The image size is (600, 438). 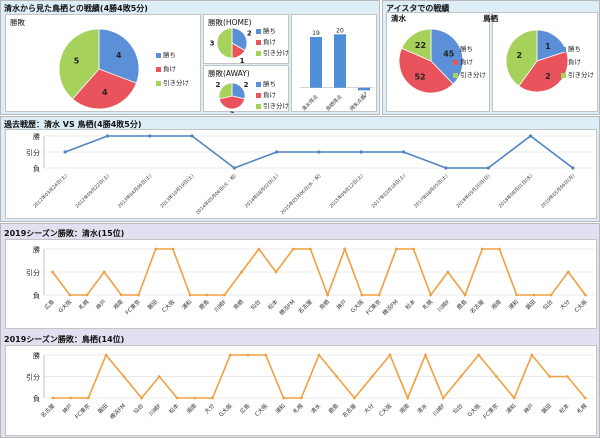 I want to click on aistar-tosu-title: 鳥栖, so click(x=490, y=18).